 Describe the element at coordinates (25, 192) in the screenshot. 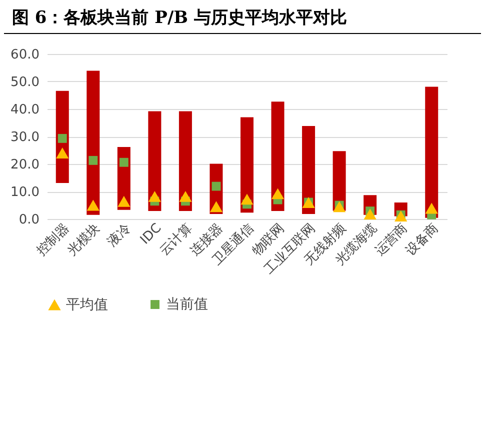

I see `y-tick-label: 10.0` at that location.